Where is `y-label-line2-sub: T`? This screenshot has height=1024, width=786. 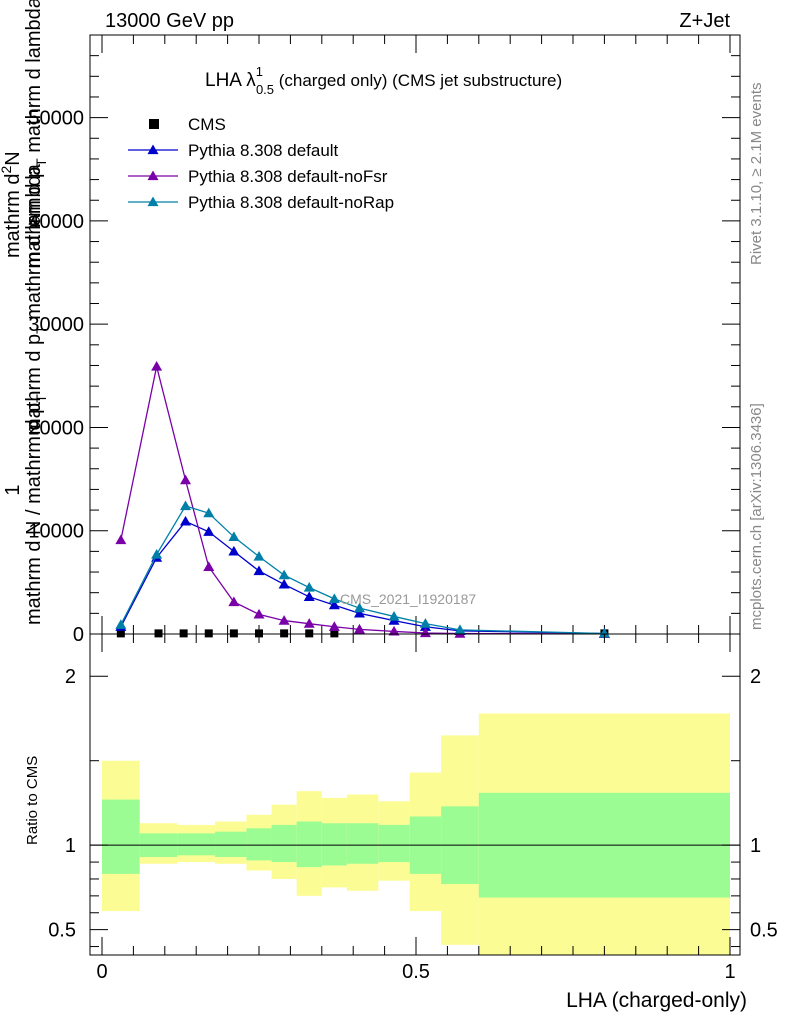 y-label-line2-sub: T is located at coordinates (41, 329).